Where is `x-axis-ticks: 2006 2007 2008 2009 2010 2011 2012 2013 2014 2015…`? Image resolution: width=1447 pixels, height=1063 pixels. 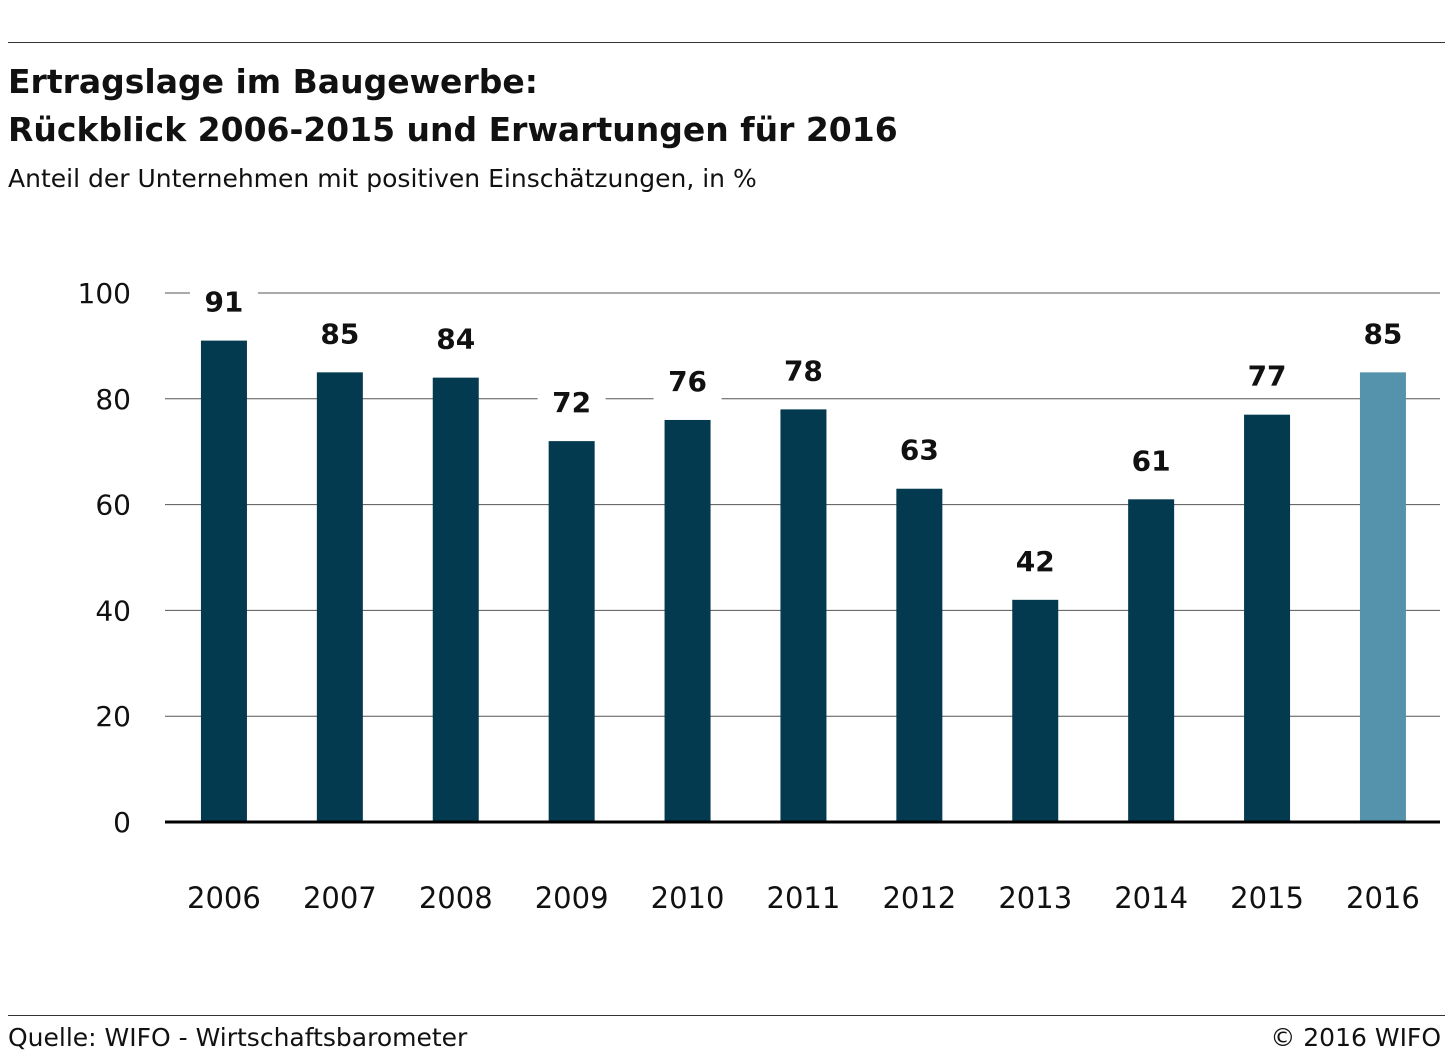 x-axis-ticks: 2006 2007 2008 2009 2010 2011 2012 2013 2014 2015… is located at coordinates (803, 898).